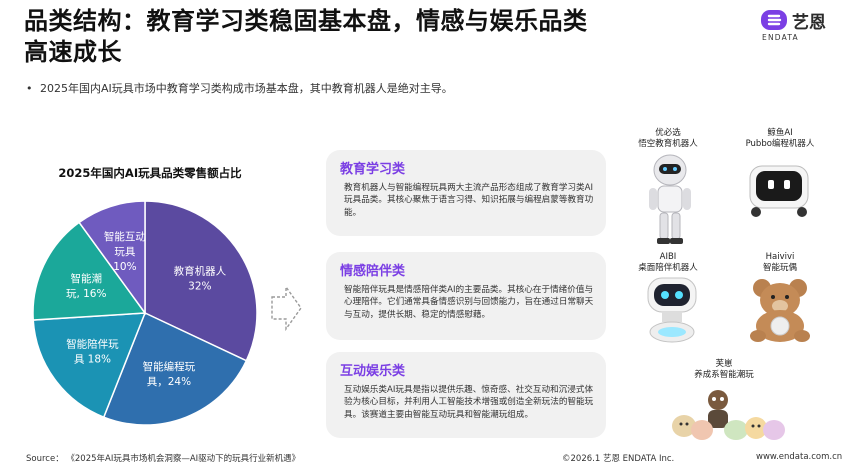 The height and width of the screenshot is (466, 849). Describe the element at coordinates (668, 143) in the screenshot. I see `product-desc: 悟空教育机器人` at that location.